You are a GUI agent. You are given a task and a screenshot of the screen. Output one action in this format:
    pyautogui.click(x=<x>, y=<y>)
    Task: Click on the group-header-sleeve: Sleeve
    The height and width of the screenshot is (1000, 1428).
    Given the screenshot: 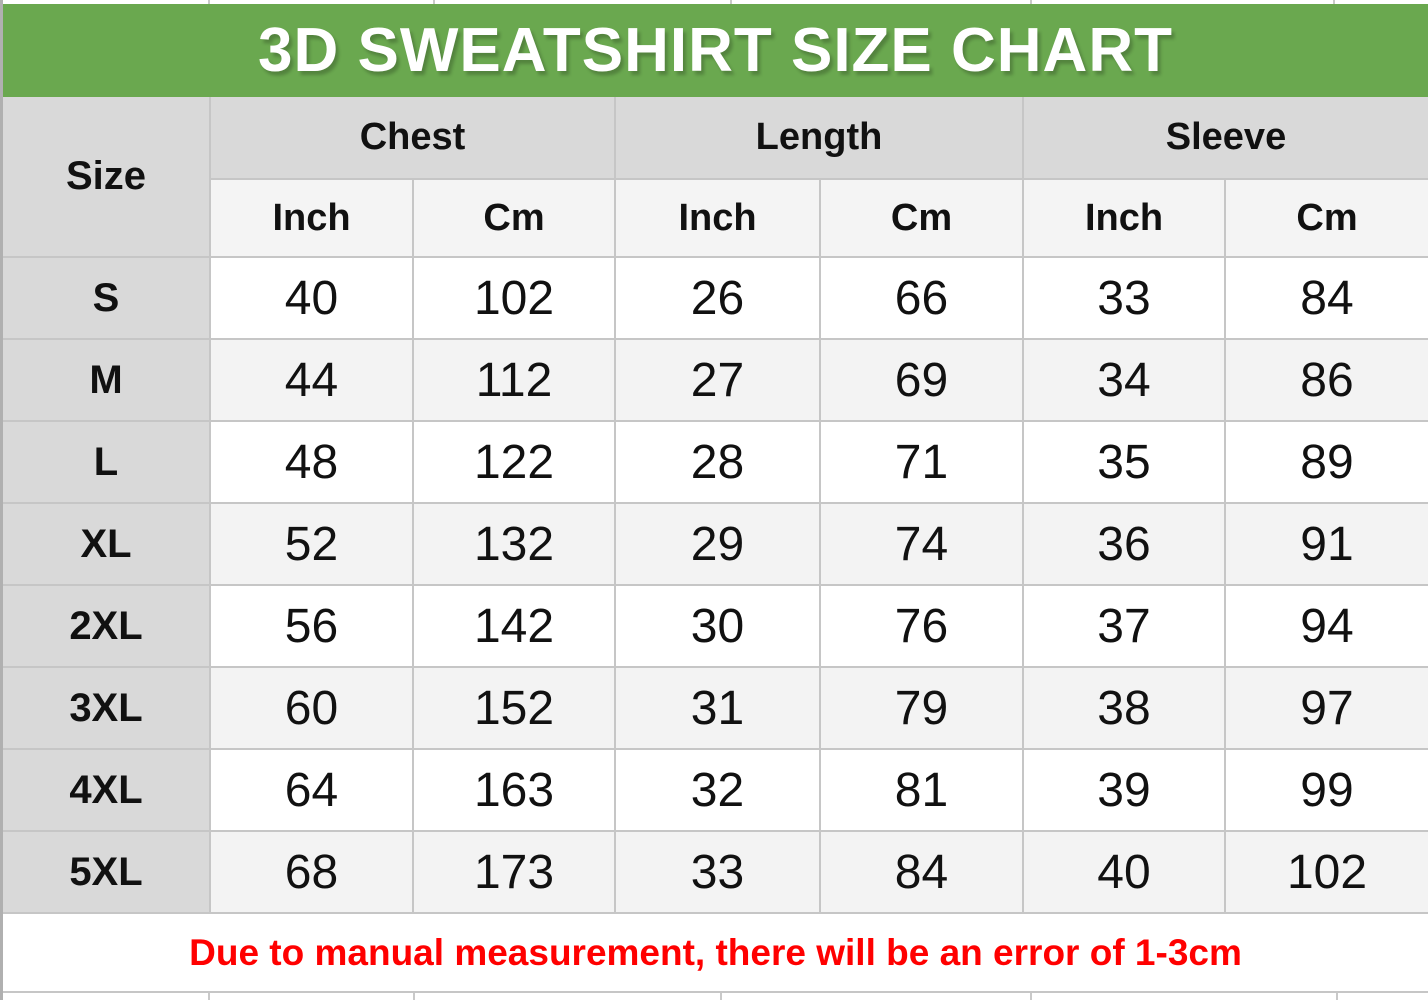 What is the action you would take?
    pyautogui.click(x=1226, y=137)
    